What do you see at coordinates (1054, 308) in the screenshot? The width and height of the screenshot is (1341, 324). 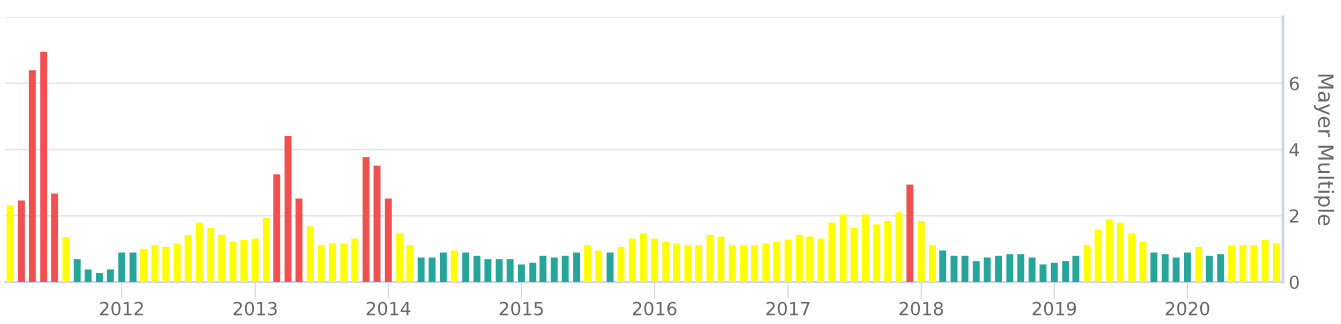 I see `x-tick-label: 2019` at bounding box center [1054, 308].